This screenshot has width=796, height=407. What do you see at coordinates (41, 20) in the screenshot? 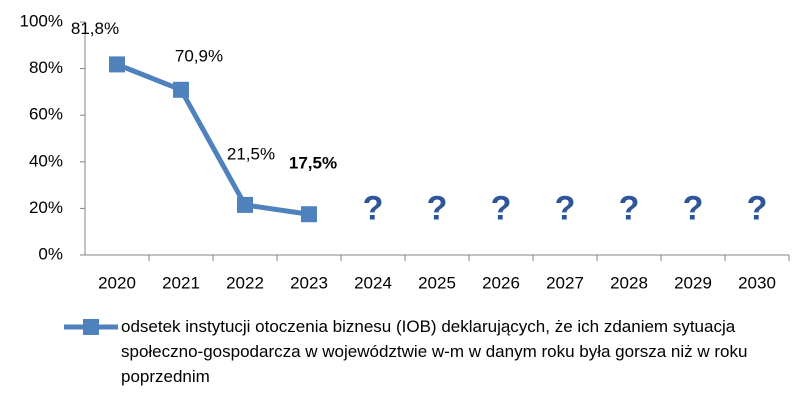
I see `y-tick-label: 100%` at bounding box center [41, 20].